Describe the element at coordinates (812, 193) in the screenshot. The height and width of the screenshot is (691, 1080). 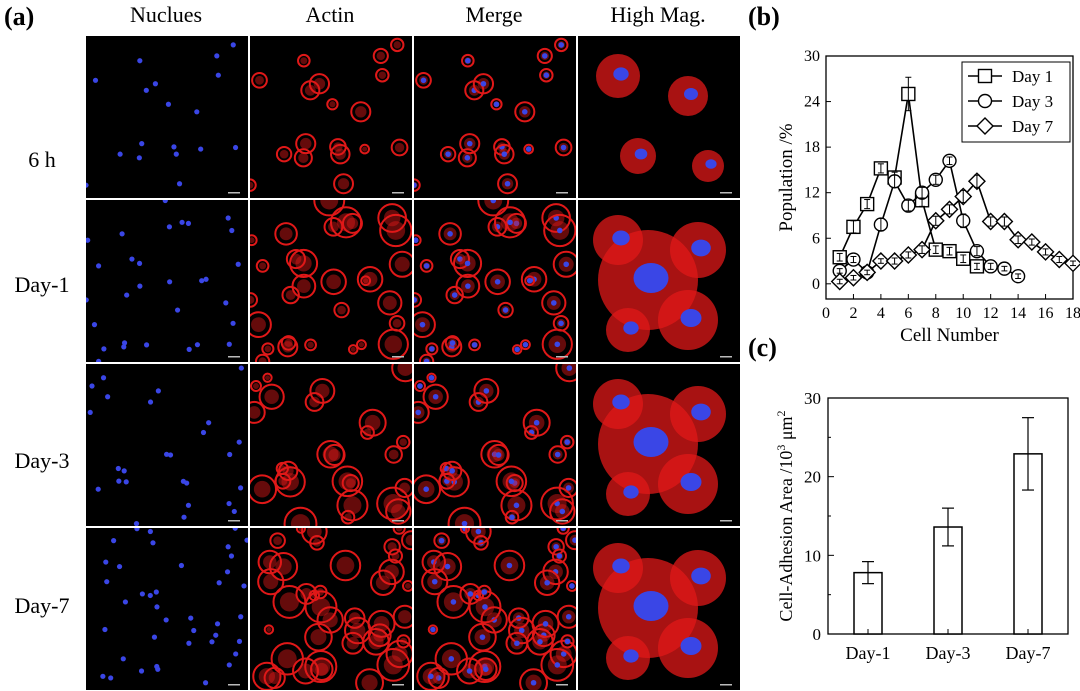
I see `y-tick-label: 12` at that location.